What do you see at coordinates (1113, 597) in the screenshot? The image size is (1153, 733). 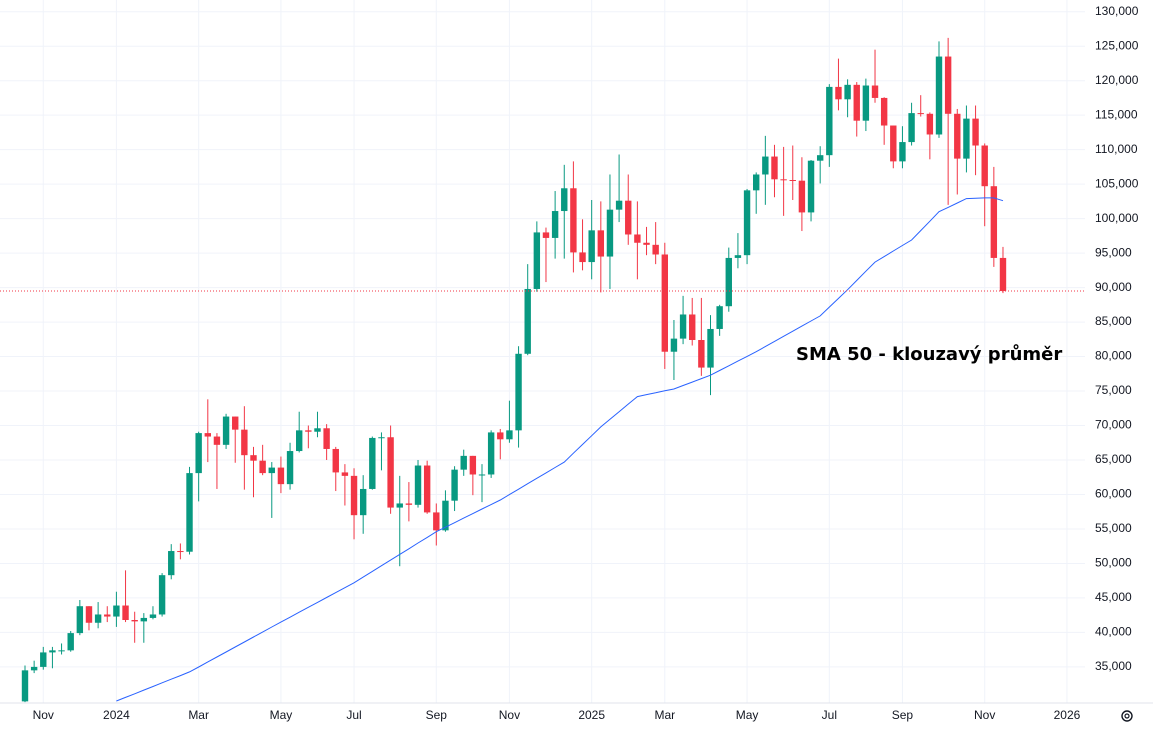 I see `y-tick-label: 45,000` at bounding box center [1113, 597].